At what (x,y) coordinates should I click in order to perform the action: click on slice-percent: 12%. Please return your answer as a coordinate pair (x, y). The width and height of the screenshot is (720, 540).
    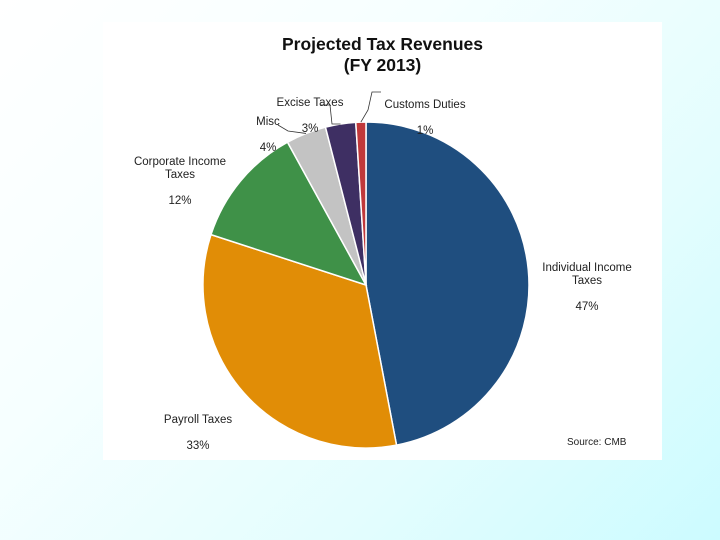
    Looking at the image, I should click on (180, 201).